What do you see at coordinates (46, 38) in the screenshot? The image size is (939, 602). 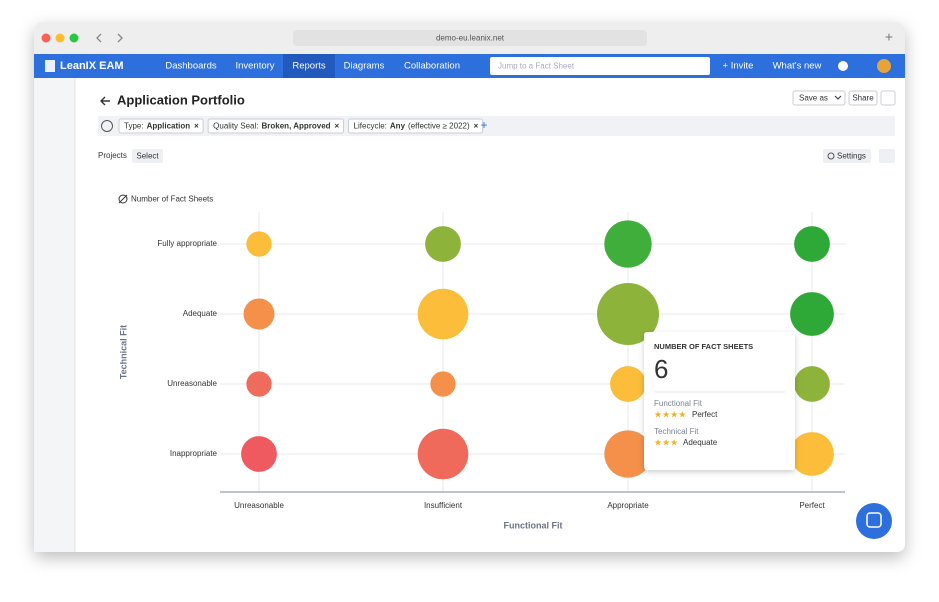 I see `close` at bounding box center [46, 38].